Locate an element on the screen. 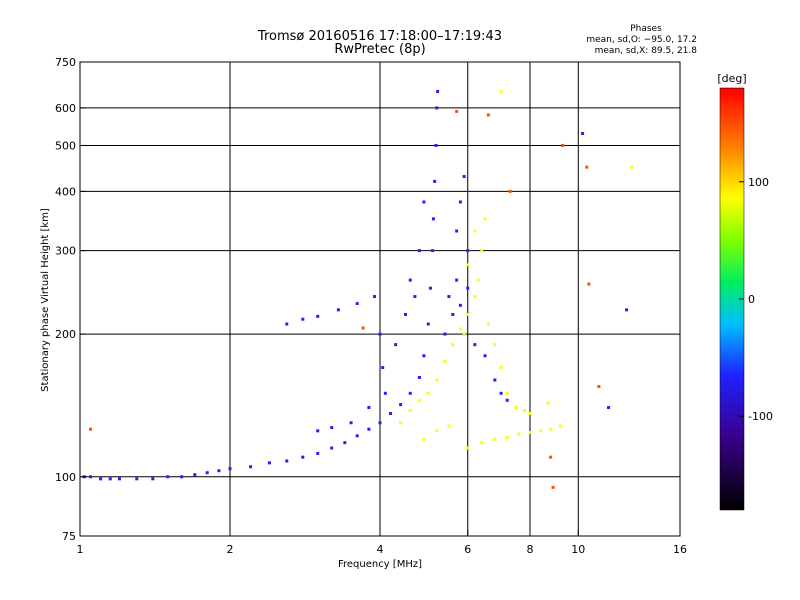 The width and height of the screenshot is (800, 600). colorbar-tick-label: 0 is located at coordinates (751, 299).